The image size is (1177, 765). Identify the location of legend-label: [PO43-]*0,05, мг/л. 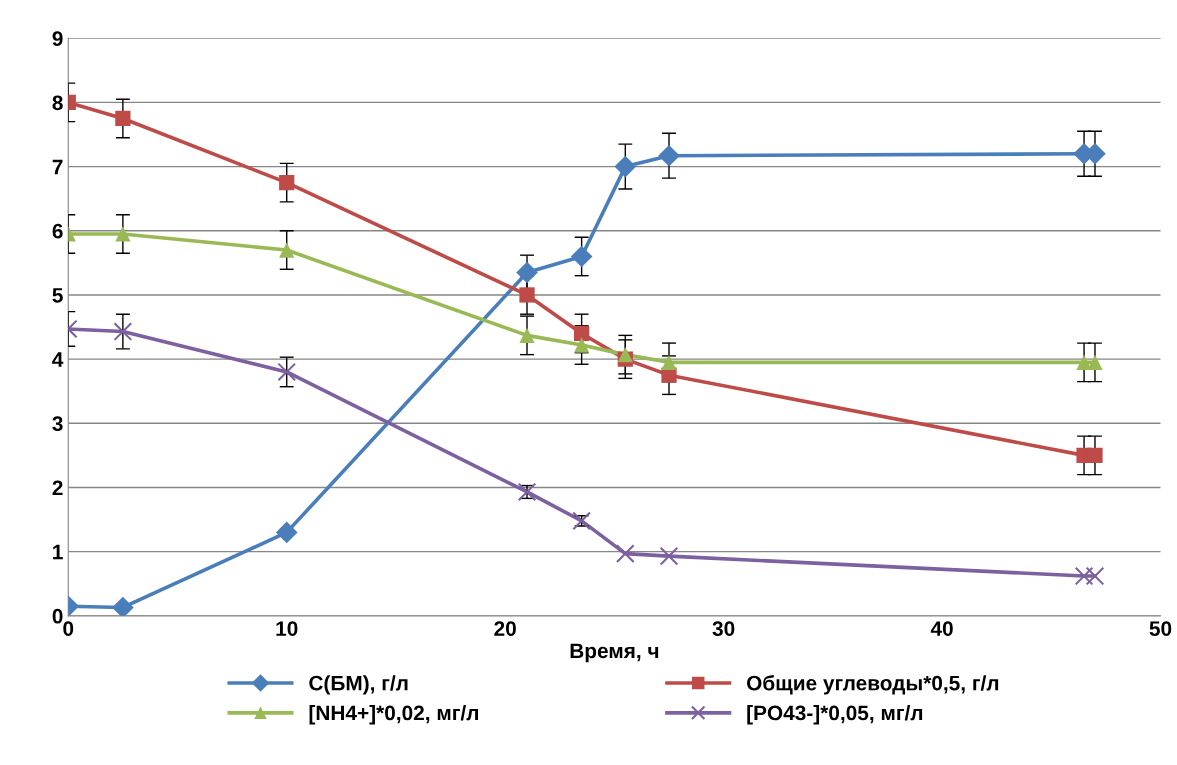
(835, 715).